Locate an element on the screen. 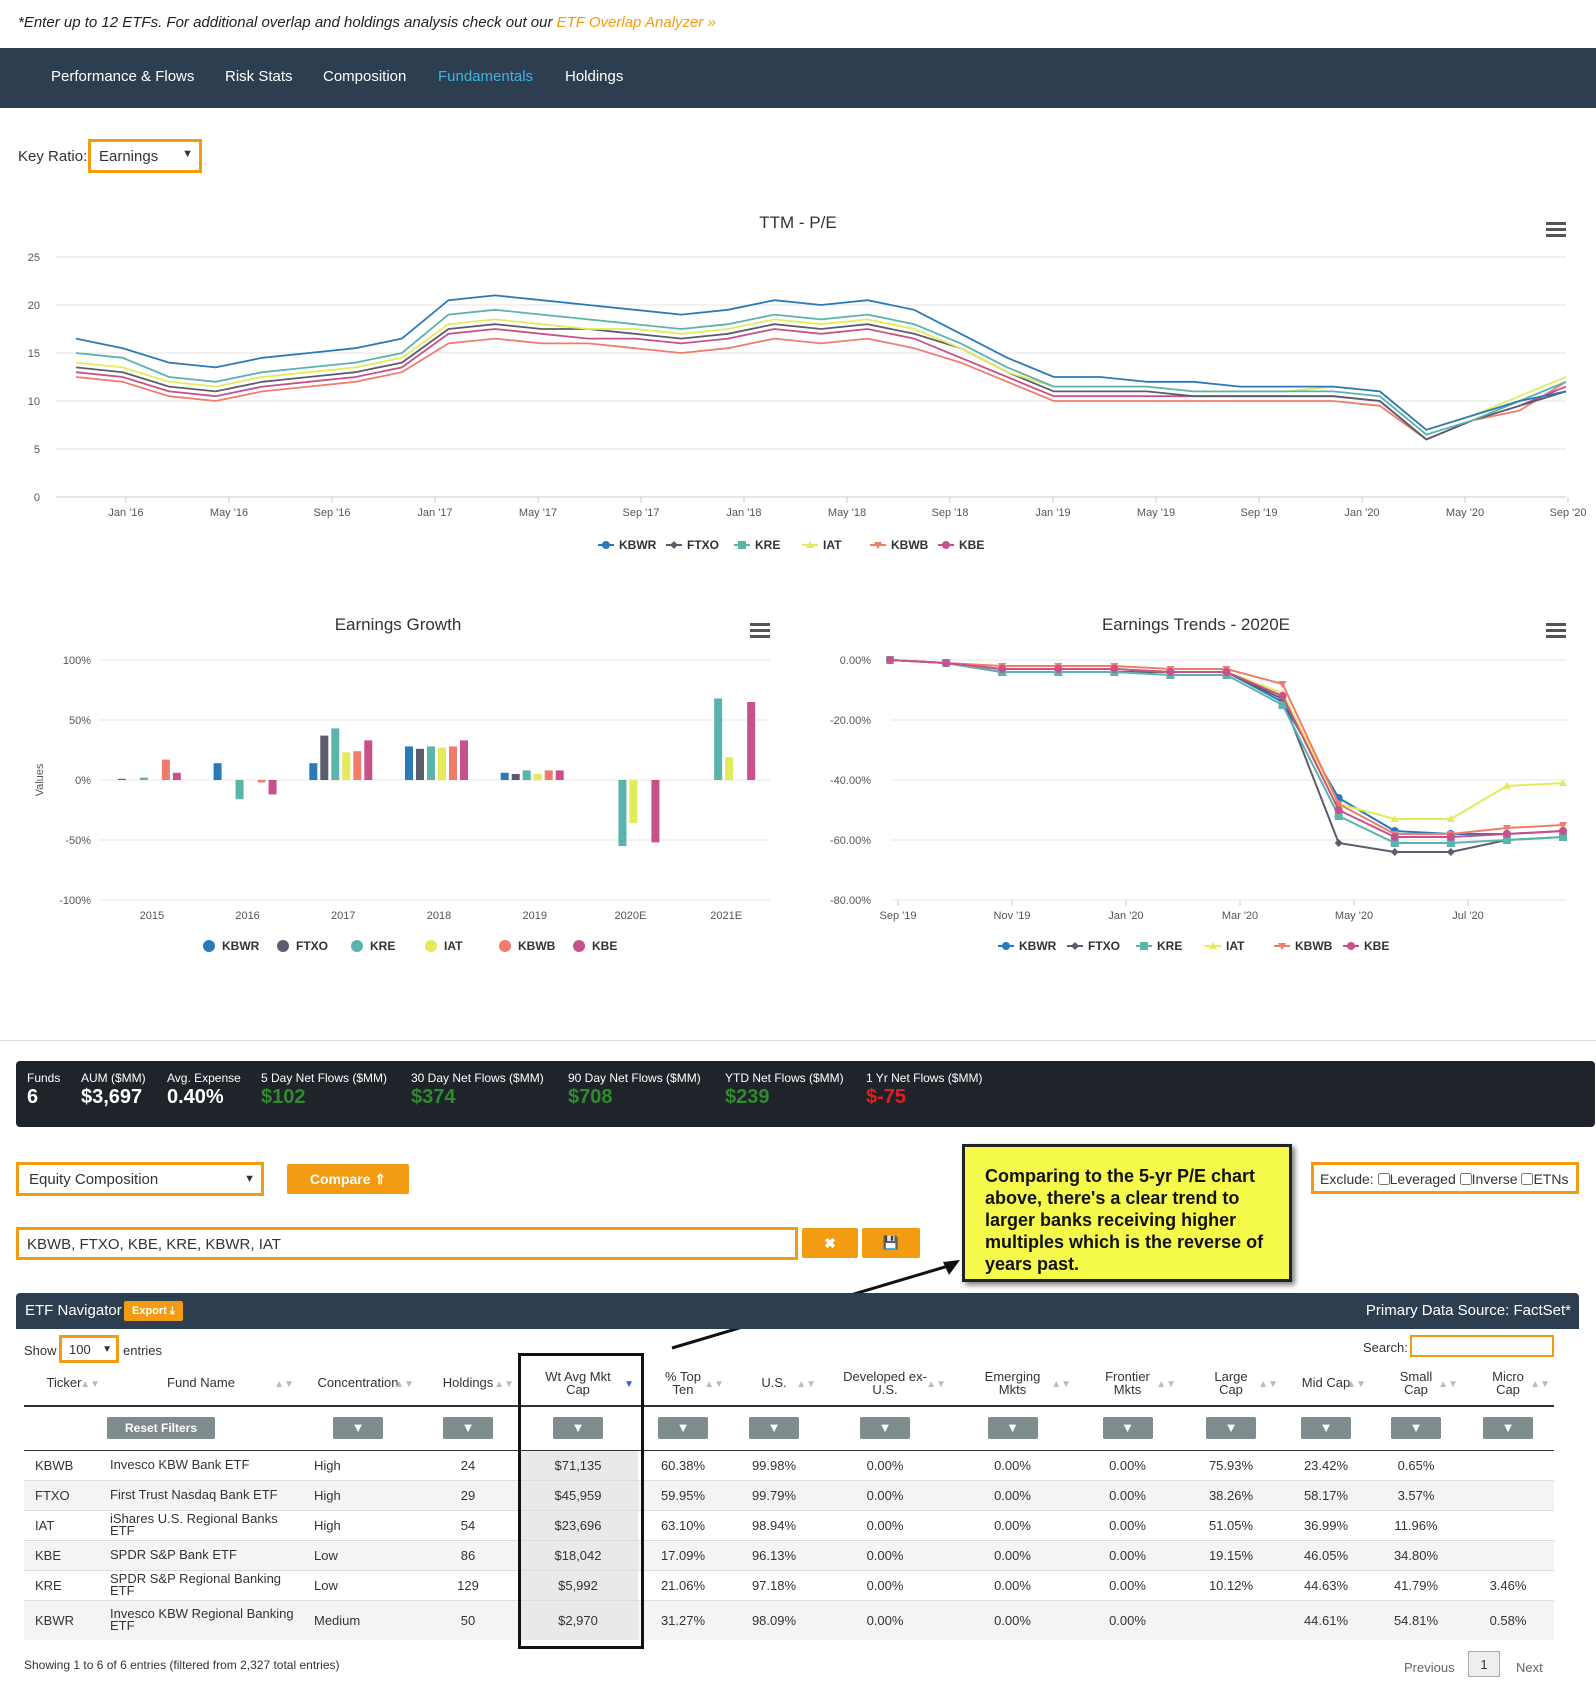  filter-top-ten-button: ▼ is located at coordinates (683, 1428).